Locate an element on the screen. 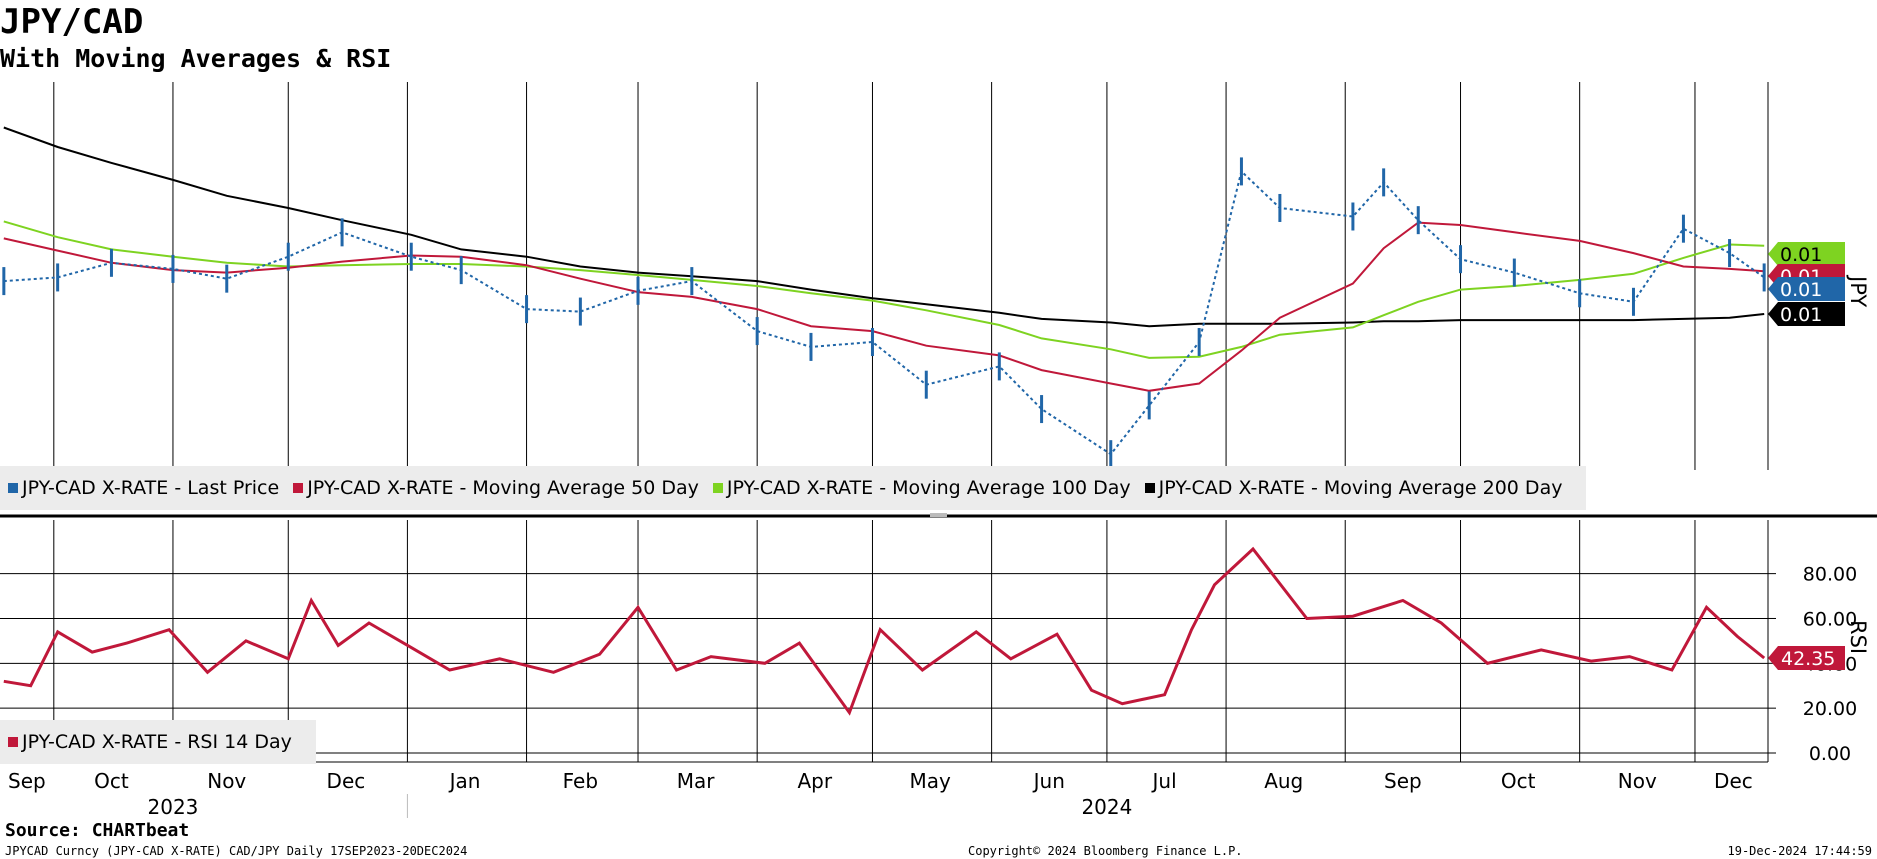  x-month-label-5: Feb is located at coordinates (580, 781).